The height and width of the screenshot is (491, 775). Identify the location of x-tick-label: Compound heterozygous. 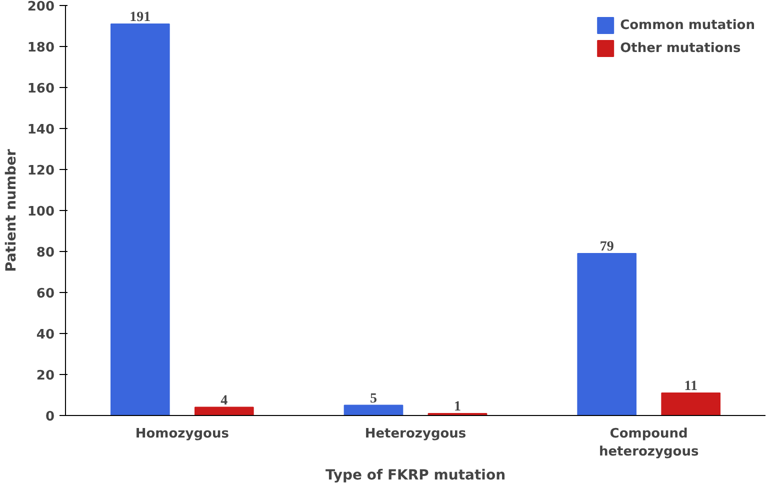
(648, 443).